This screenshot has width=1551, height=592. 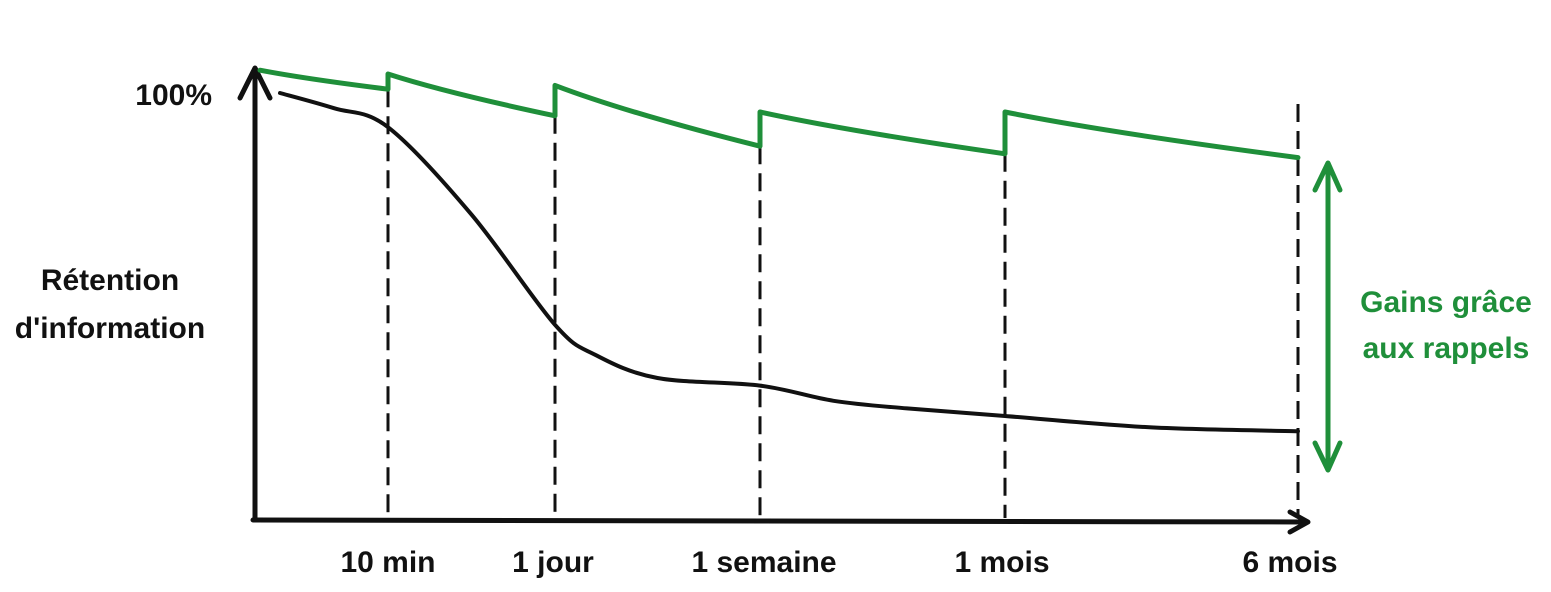 What do you see at coordinates (110, 328) in the screenshot?
I see `y-axis-label-line2: d'information` at bounding box center [110, 328].